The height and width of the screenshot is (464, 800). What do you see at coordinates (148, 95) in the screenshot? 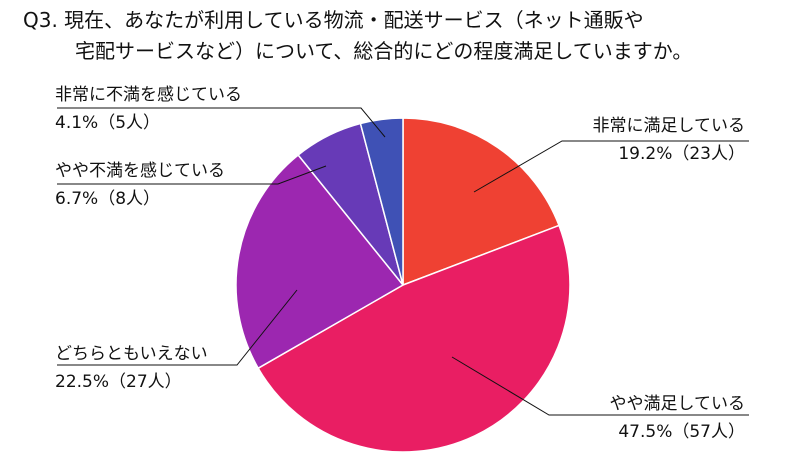
I see `slice-label-5: 非常に不満を感じている` at bounding box center [148, 95].